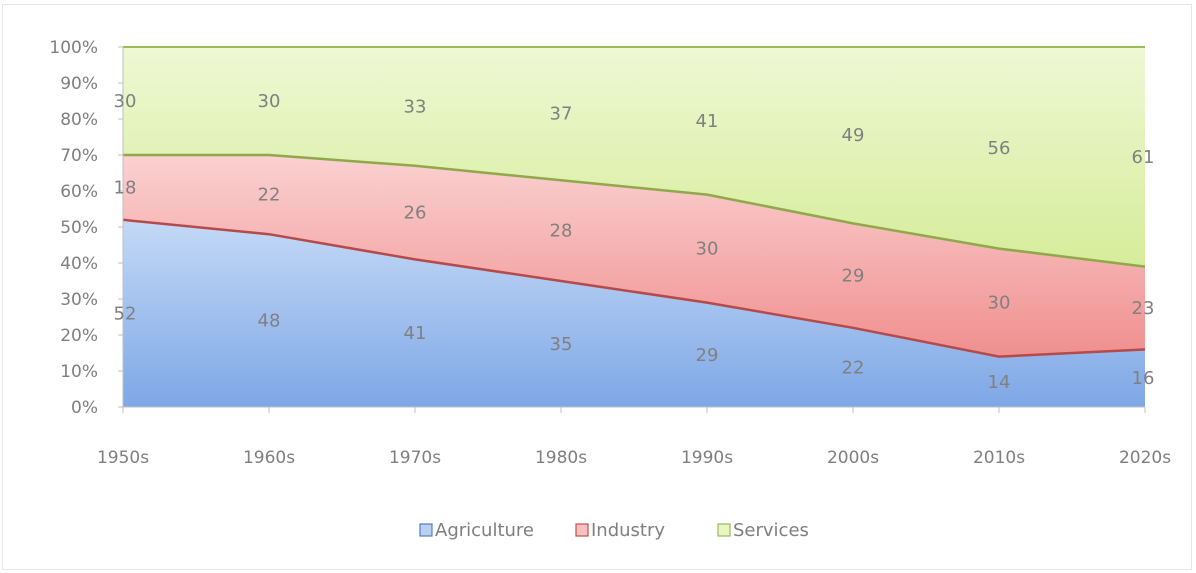 This screenshot has height=573, width=1196. I want to click on y-tick-label: 50%, so click(79, 228).